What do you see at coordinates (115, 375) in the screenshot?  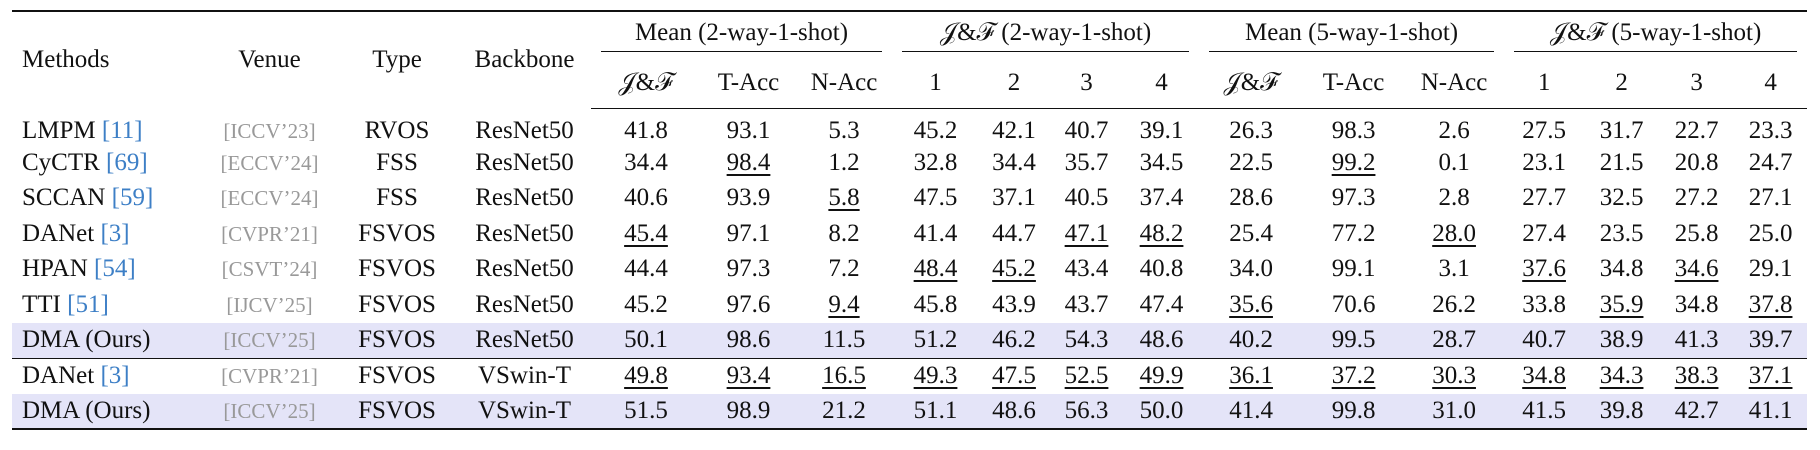 I see `reference: [3]` at bounding box center [115, 375].